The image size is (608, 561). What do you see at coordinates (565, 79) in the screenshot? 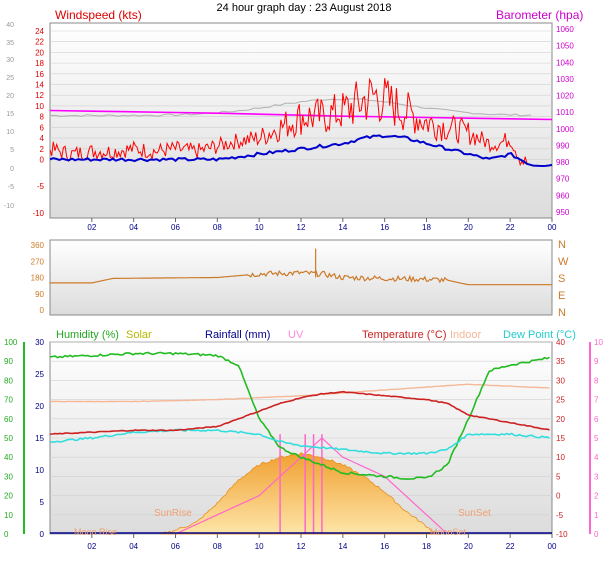
I see `baro-tick-label: 1030` at bounding box center [565, 79].